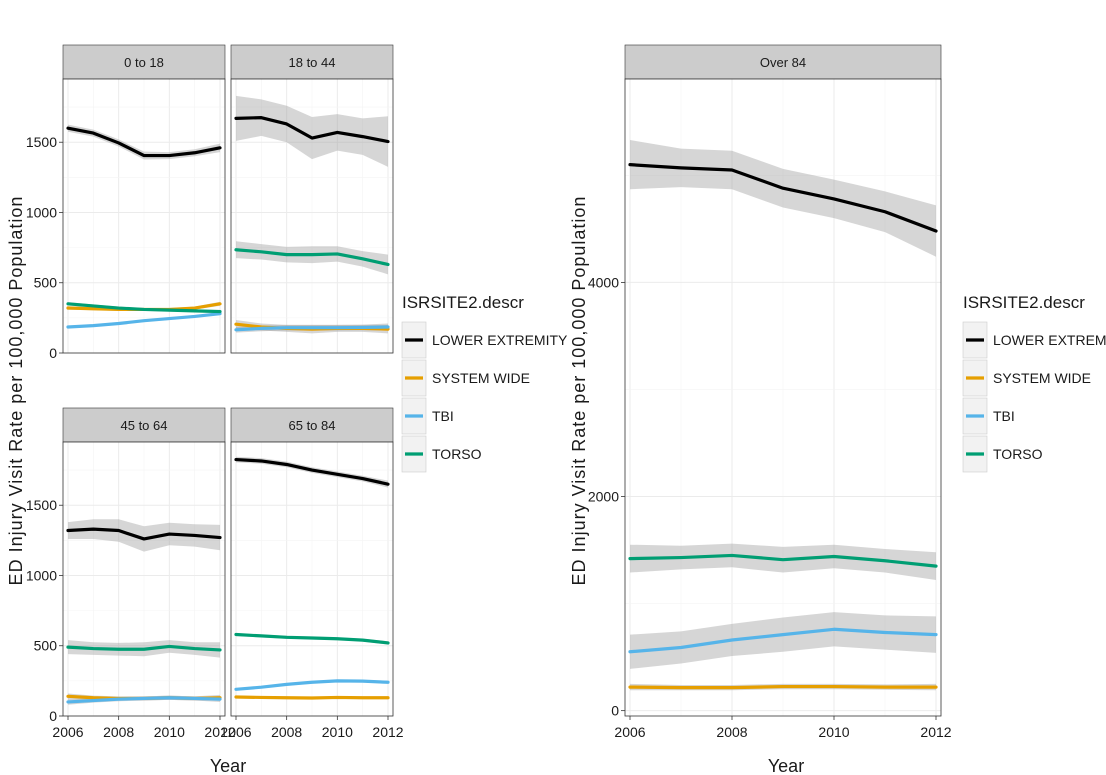  Describe the element at coordinates (603, 282) in the screenshot. I see `y-tick-label: 4000` at that location.